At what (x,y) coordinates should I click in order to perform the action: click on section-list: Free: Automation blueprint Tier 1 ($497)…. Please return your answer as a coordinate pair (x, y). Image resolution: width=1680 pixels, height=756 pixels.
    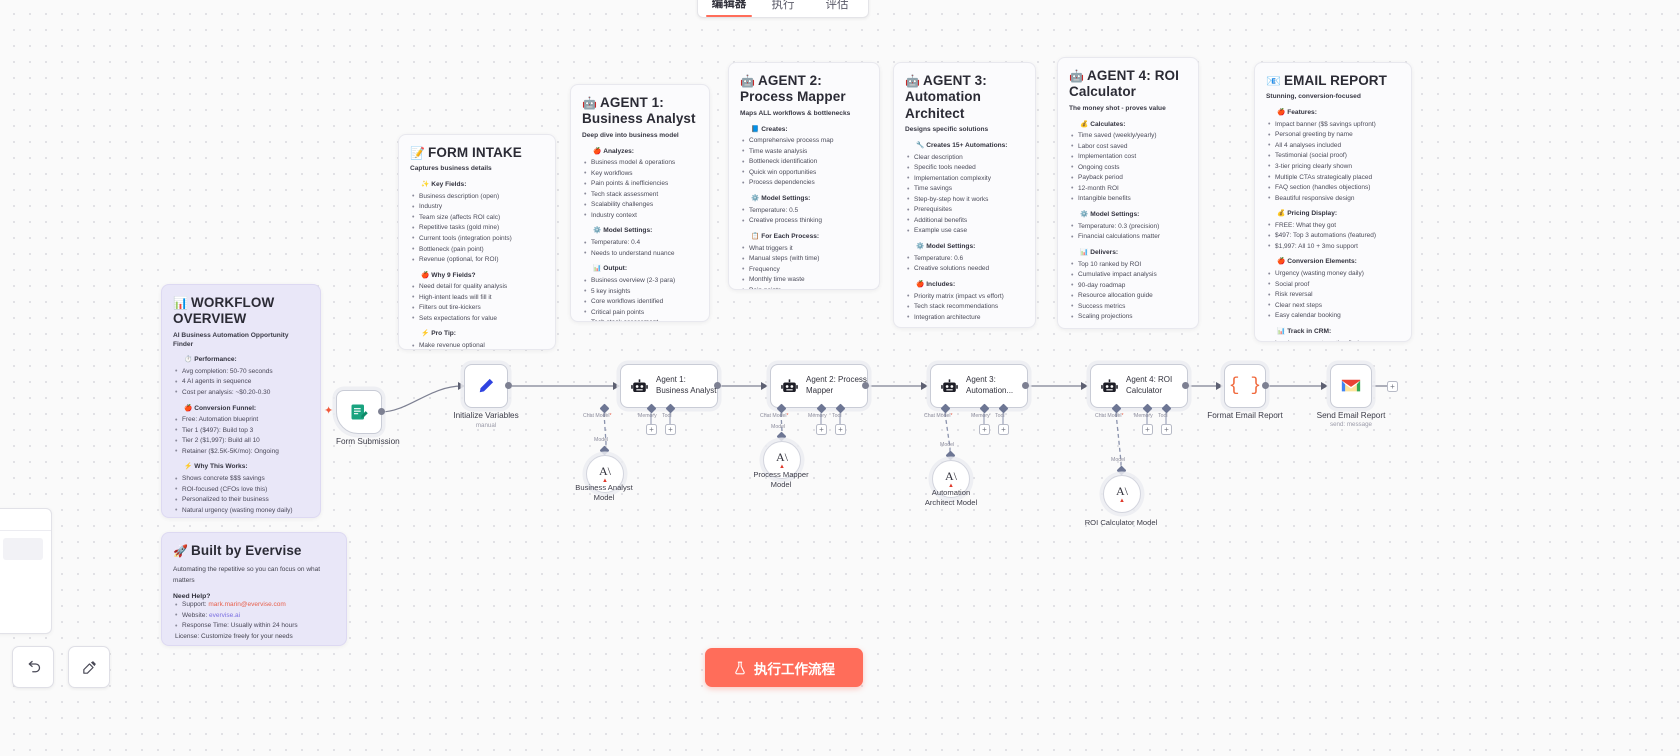
    Looking at the image, I should click on (241, 436).